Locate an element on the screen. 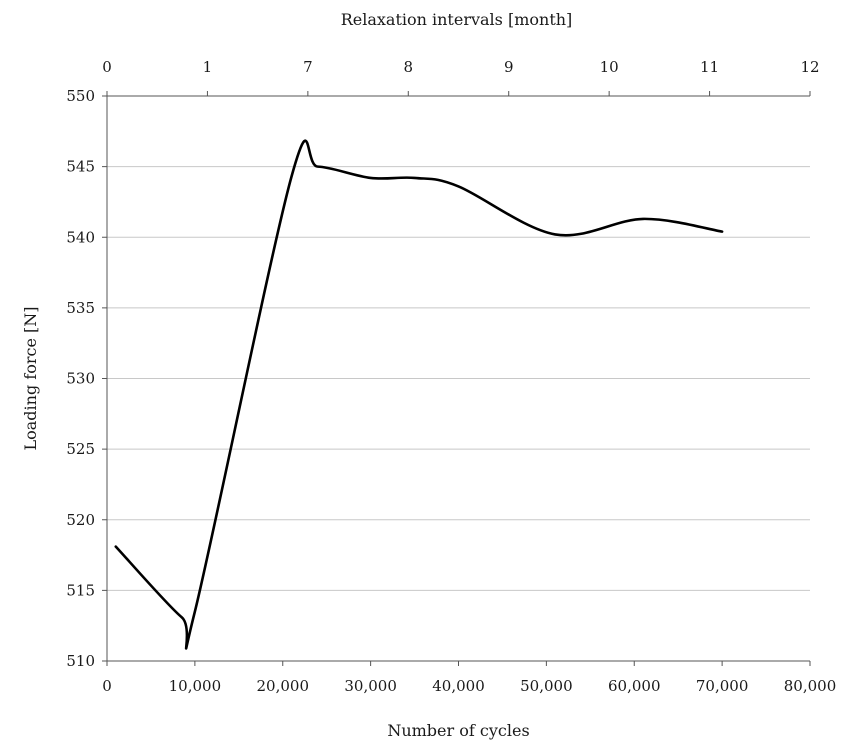 This screenshot has height=744, width=841. top-axis-ticks: 0 1 7 8 9 10 11 12 is located at coordinates (461, 77).